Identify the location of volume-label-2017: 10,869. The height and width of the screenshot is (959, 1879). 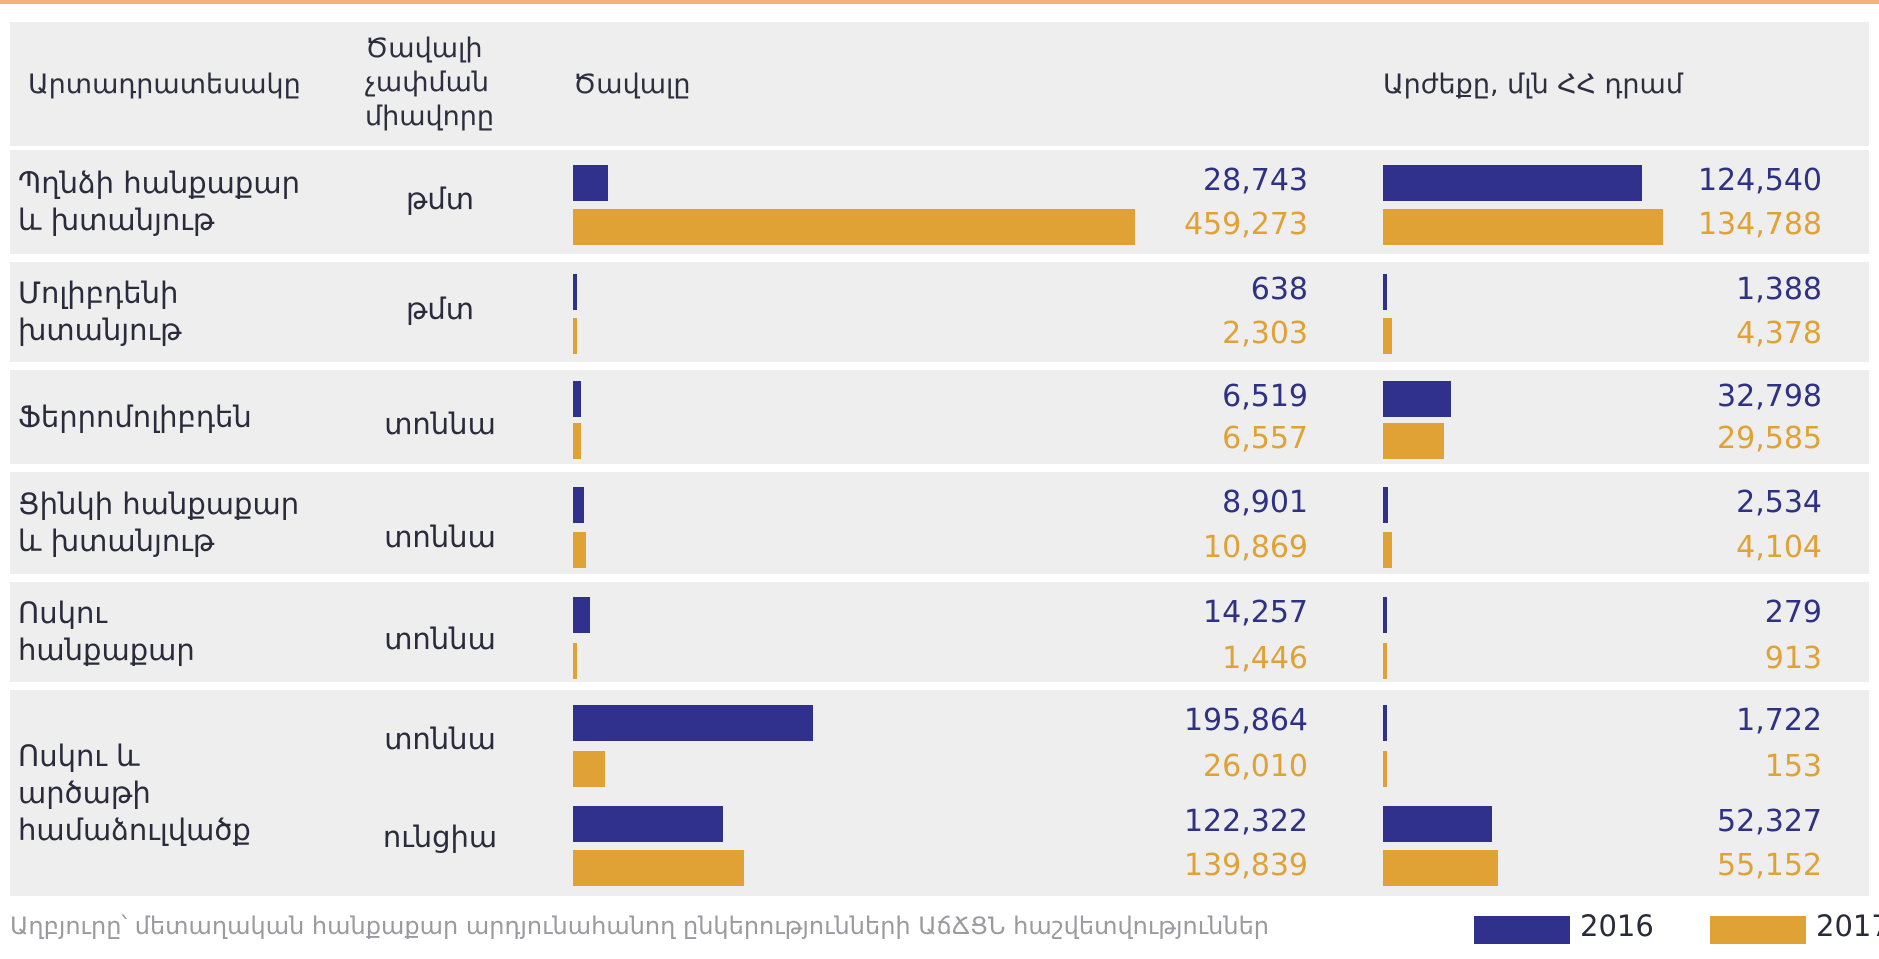
(1255, 547).